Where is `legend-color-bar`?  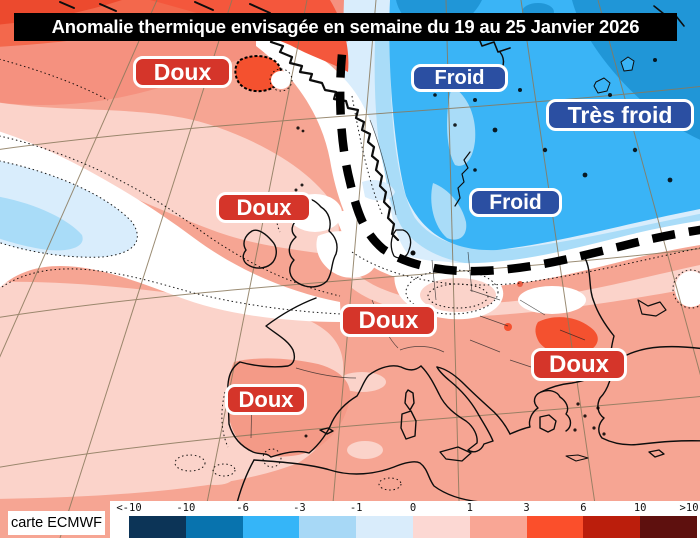 legend-color-bar is located at coordinates (413, 527).